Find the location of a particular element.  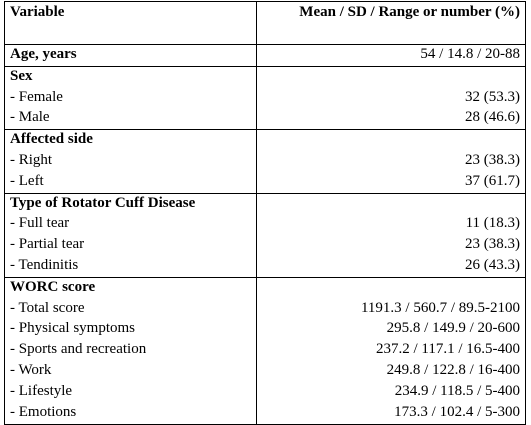

section-heading: Affected side is located at coordinates (51, 139).